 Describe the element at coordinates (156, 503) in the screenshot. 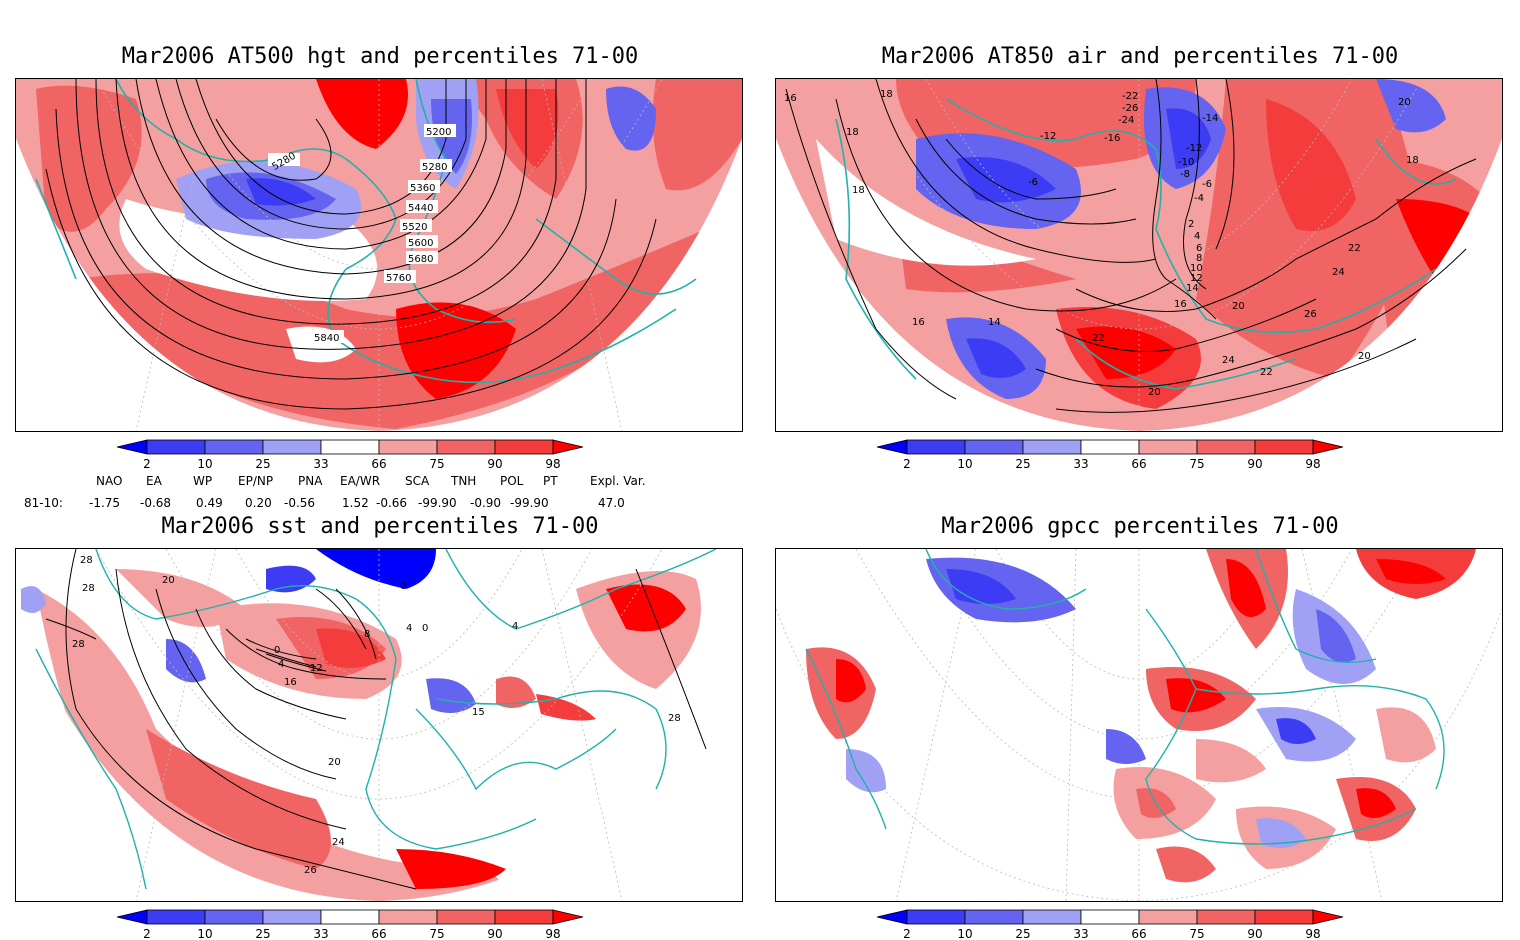

I see `index-value-1: -0.68` at that location.